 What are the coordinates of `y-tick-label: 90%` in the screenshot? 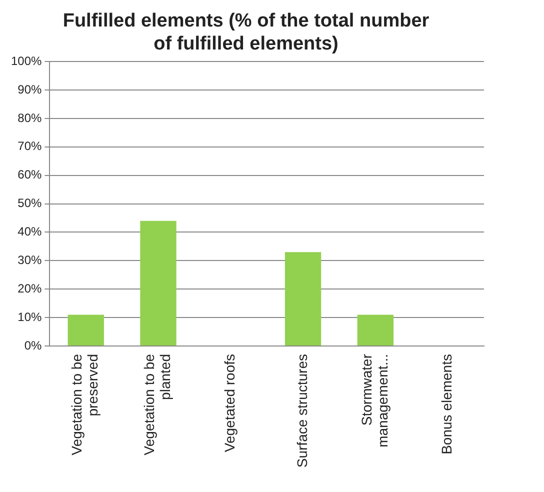 It's located at (30, 89).